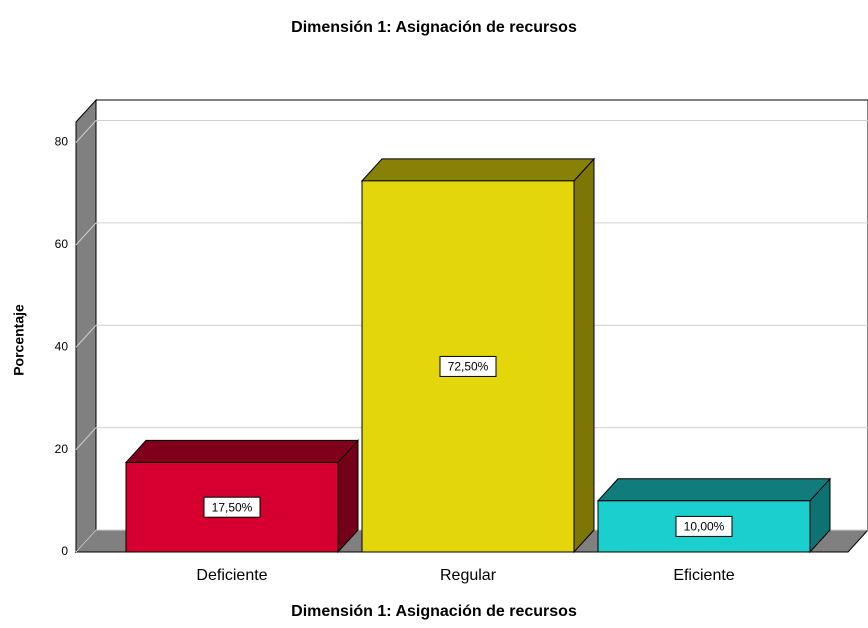 The width and height of the screenshot is (868, 628). I want to click on y-tick-label: 0, so click(64, 551).